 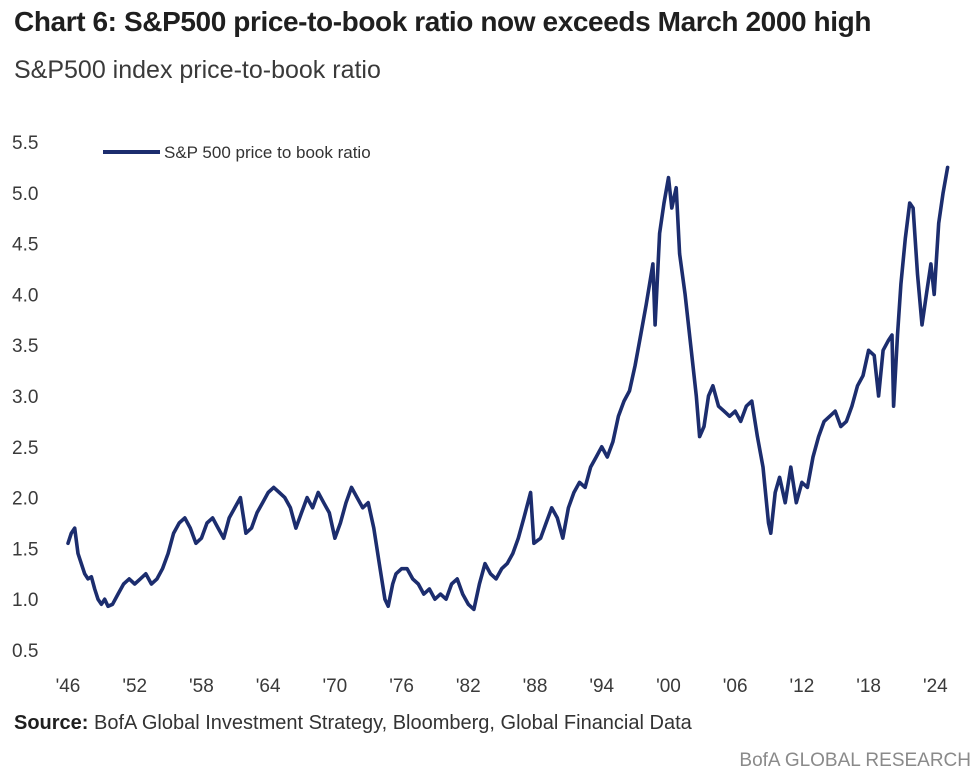 I want to click on x-tick-label: '70, so click(x=334, y=686).